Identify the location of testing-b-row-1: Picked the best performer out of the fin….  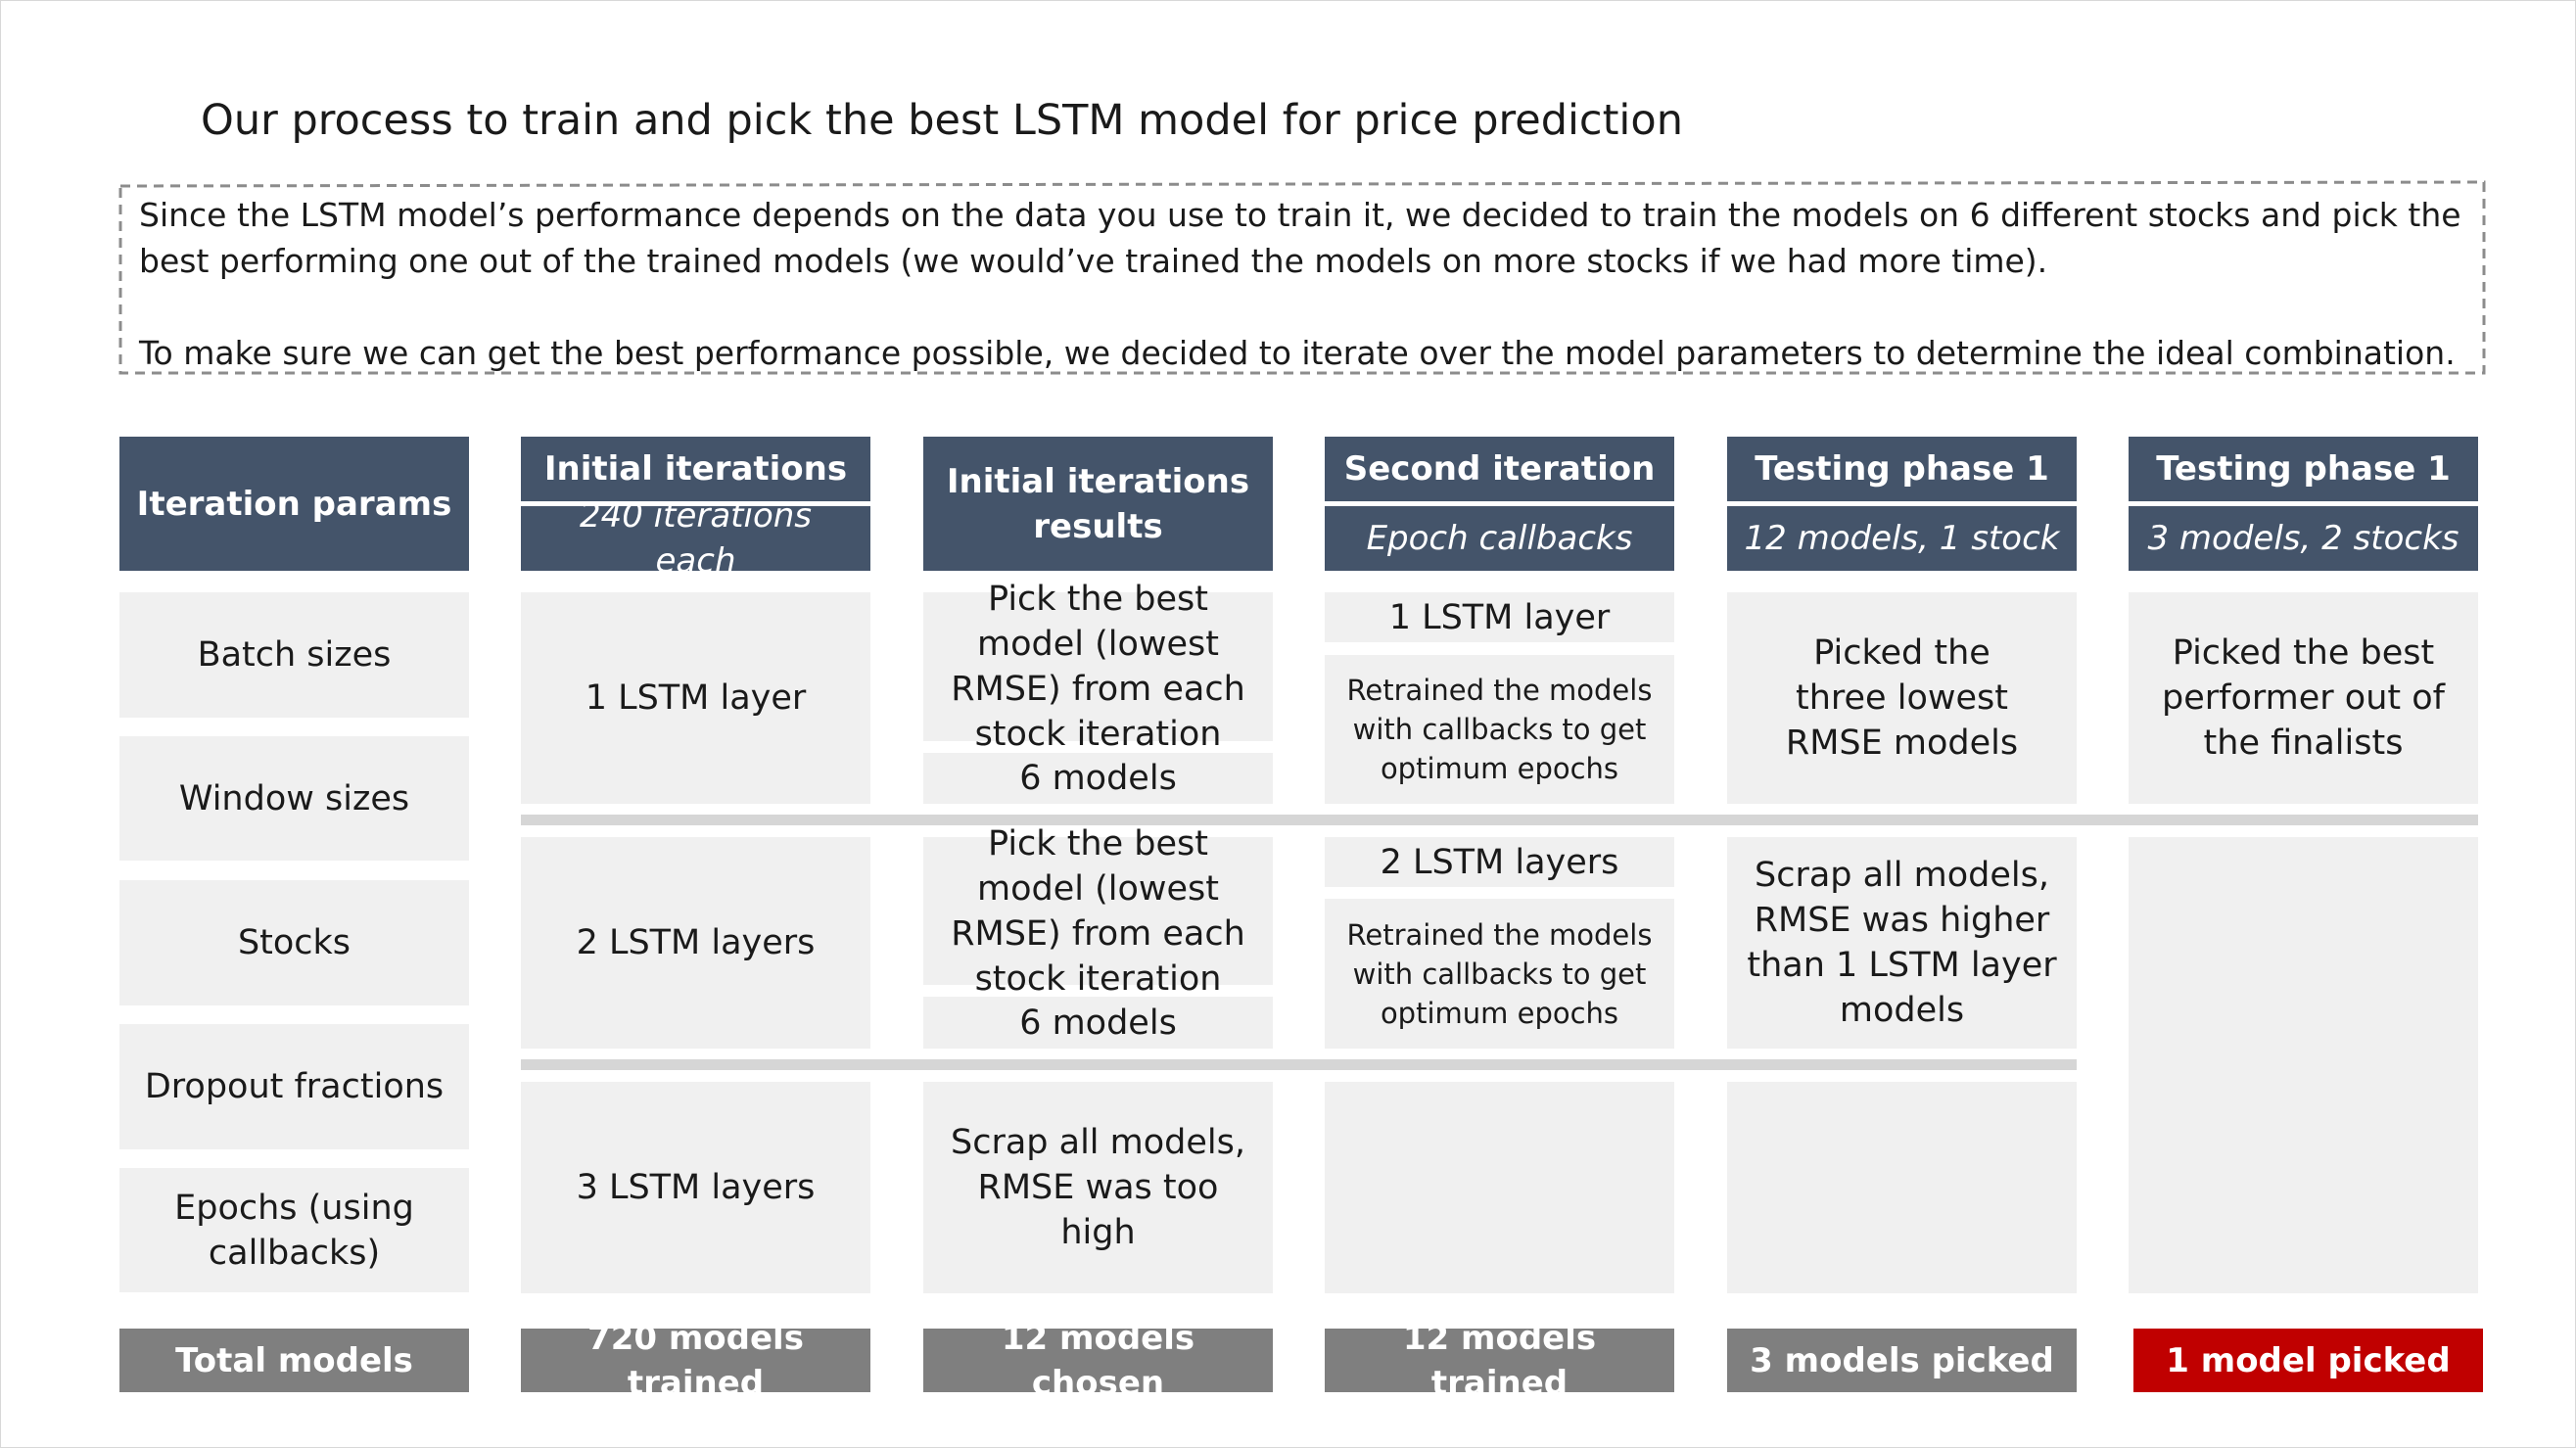
(2304, 698).